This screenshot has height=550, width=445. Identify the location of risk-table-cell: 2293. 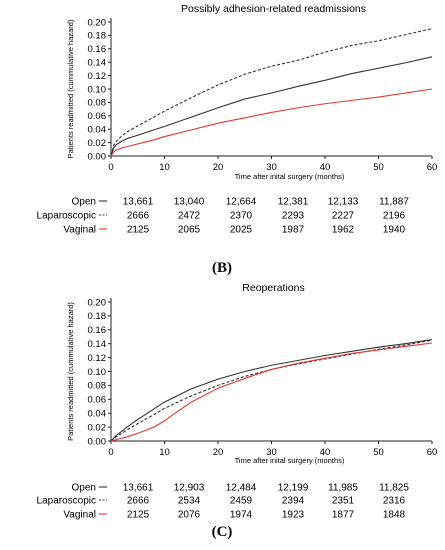
(293, 216).